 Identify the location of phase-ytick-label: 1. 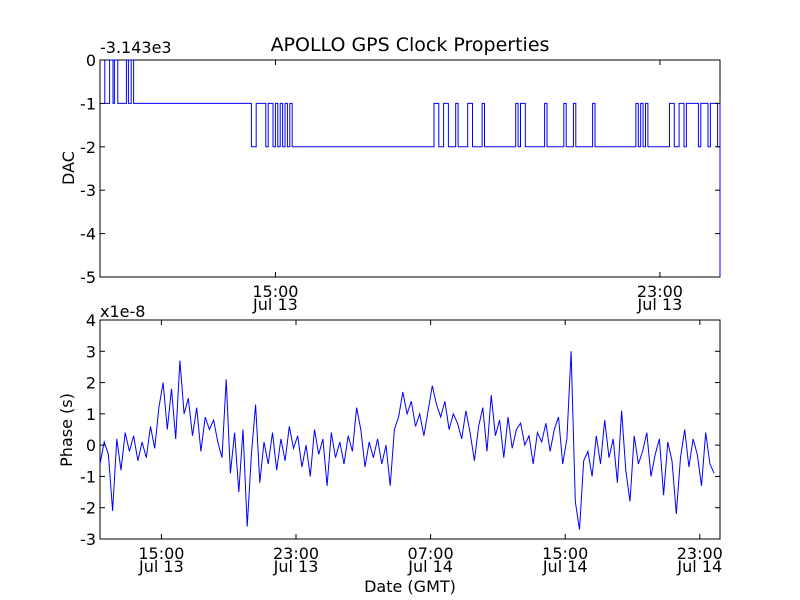
(91, 414).